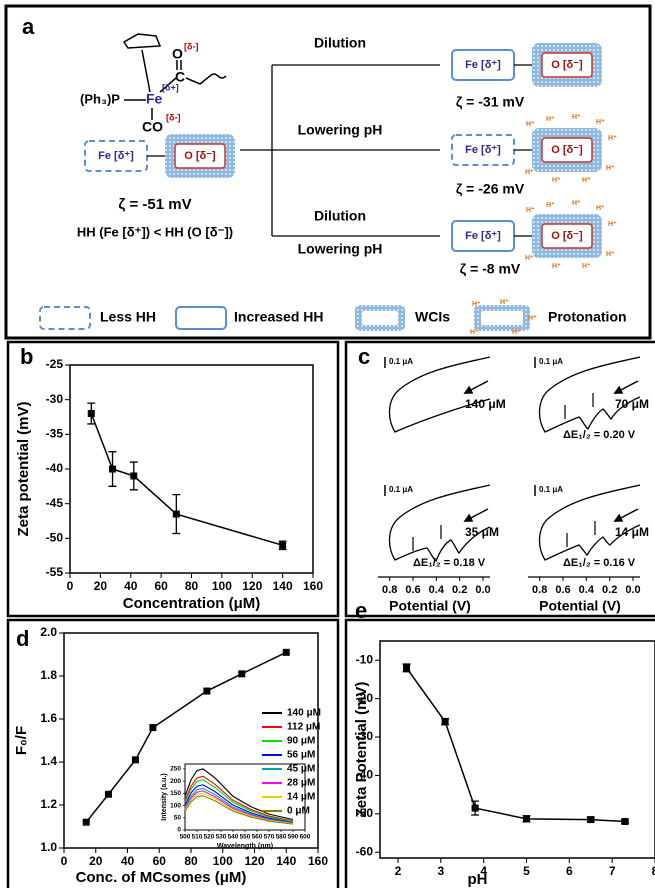  Describe the element at coordinates (28, 26) in the screenshot. I see `panel-label: a` at that location.